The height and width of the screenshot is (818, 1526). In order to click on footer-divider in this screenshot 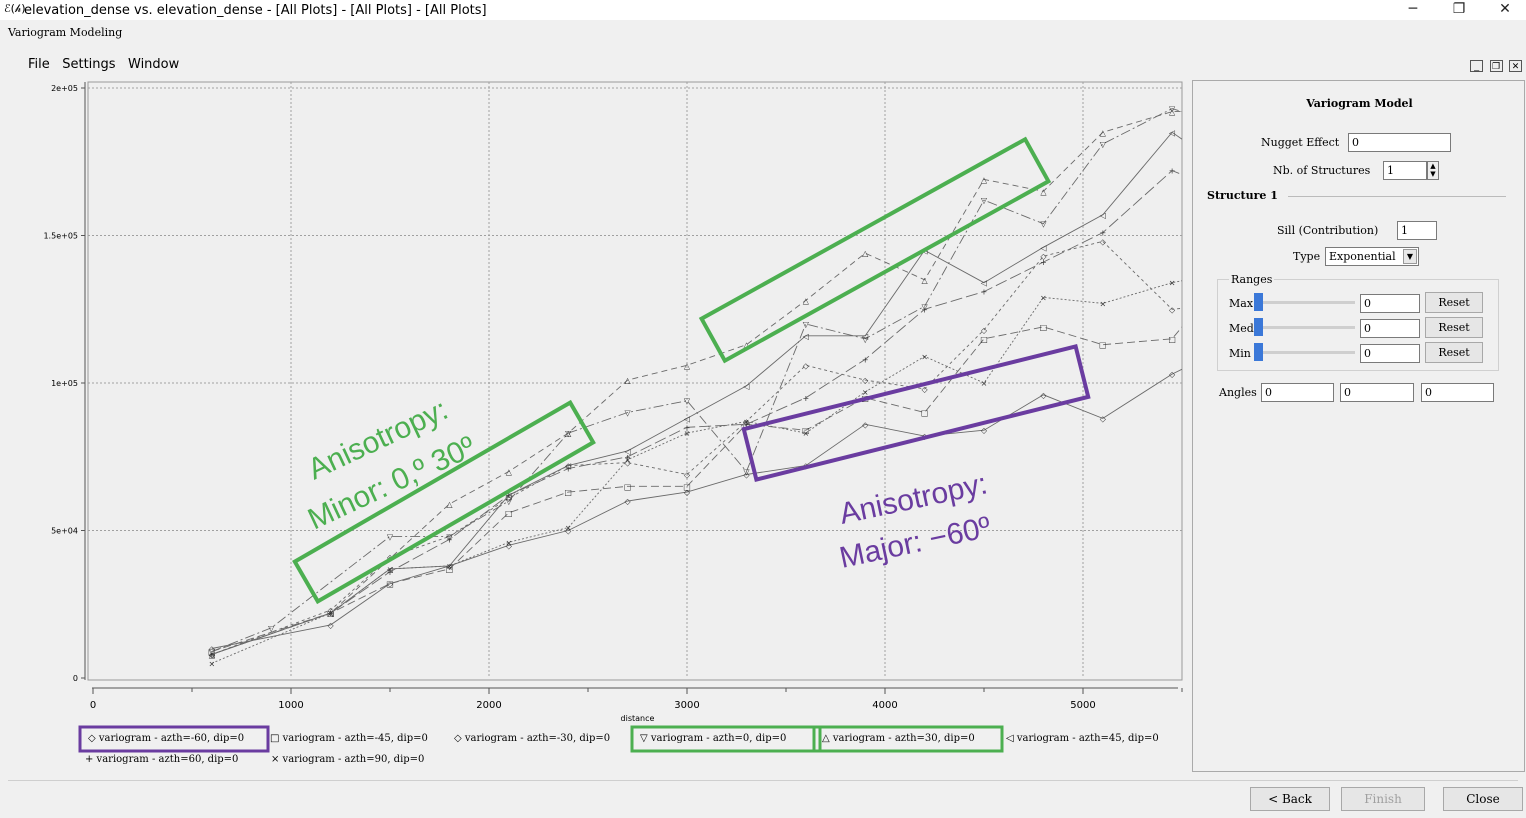, I will do `click(763, 780)`.